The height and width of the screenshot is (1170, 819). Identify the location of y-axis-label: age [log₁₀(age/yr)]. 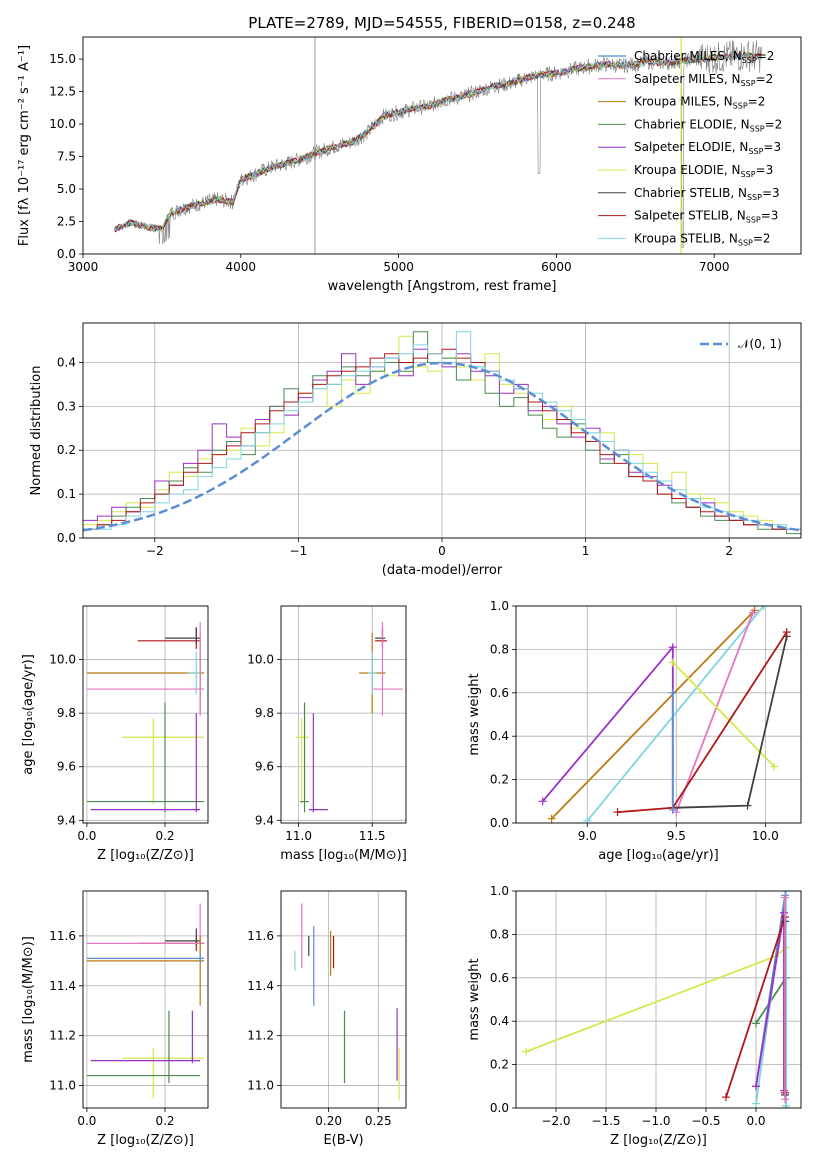
(28, 714).